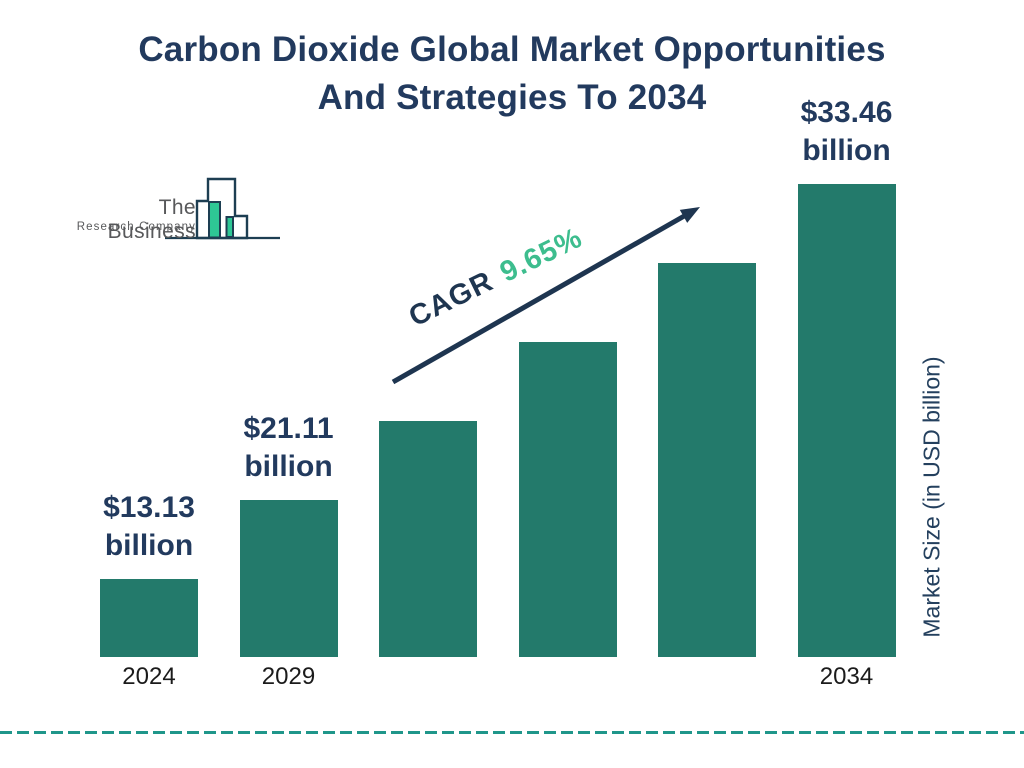 The width and height of the screenshot is (1024, 768). What do you see at coordinates (149, 676) in the screenshot?
I see `x-tick-label: 2024` at bounding box center [149, 676].